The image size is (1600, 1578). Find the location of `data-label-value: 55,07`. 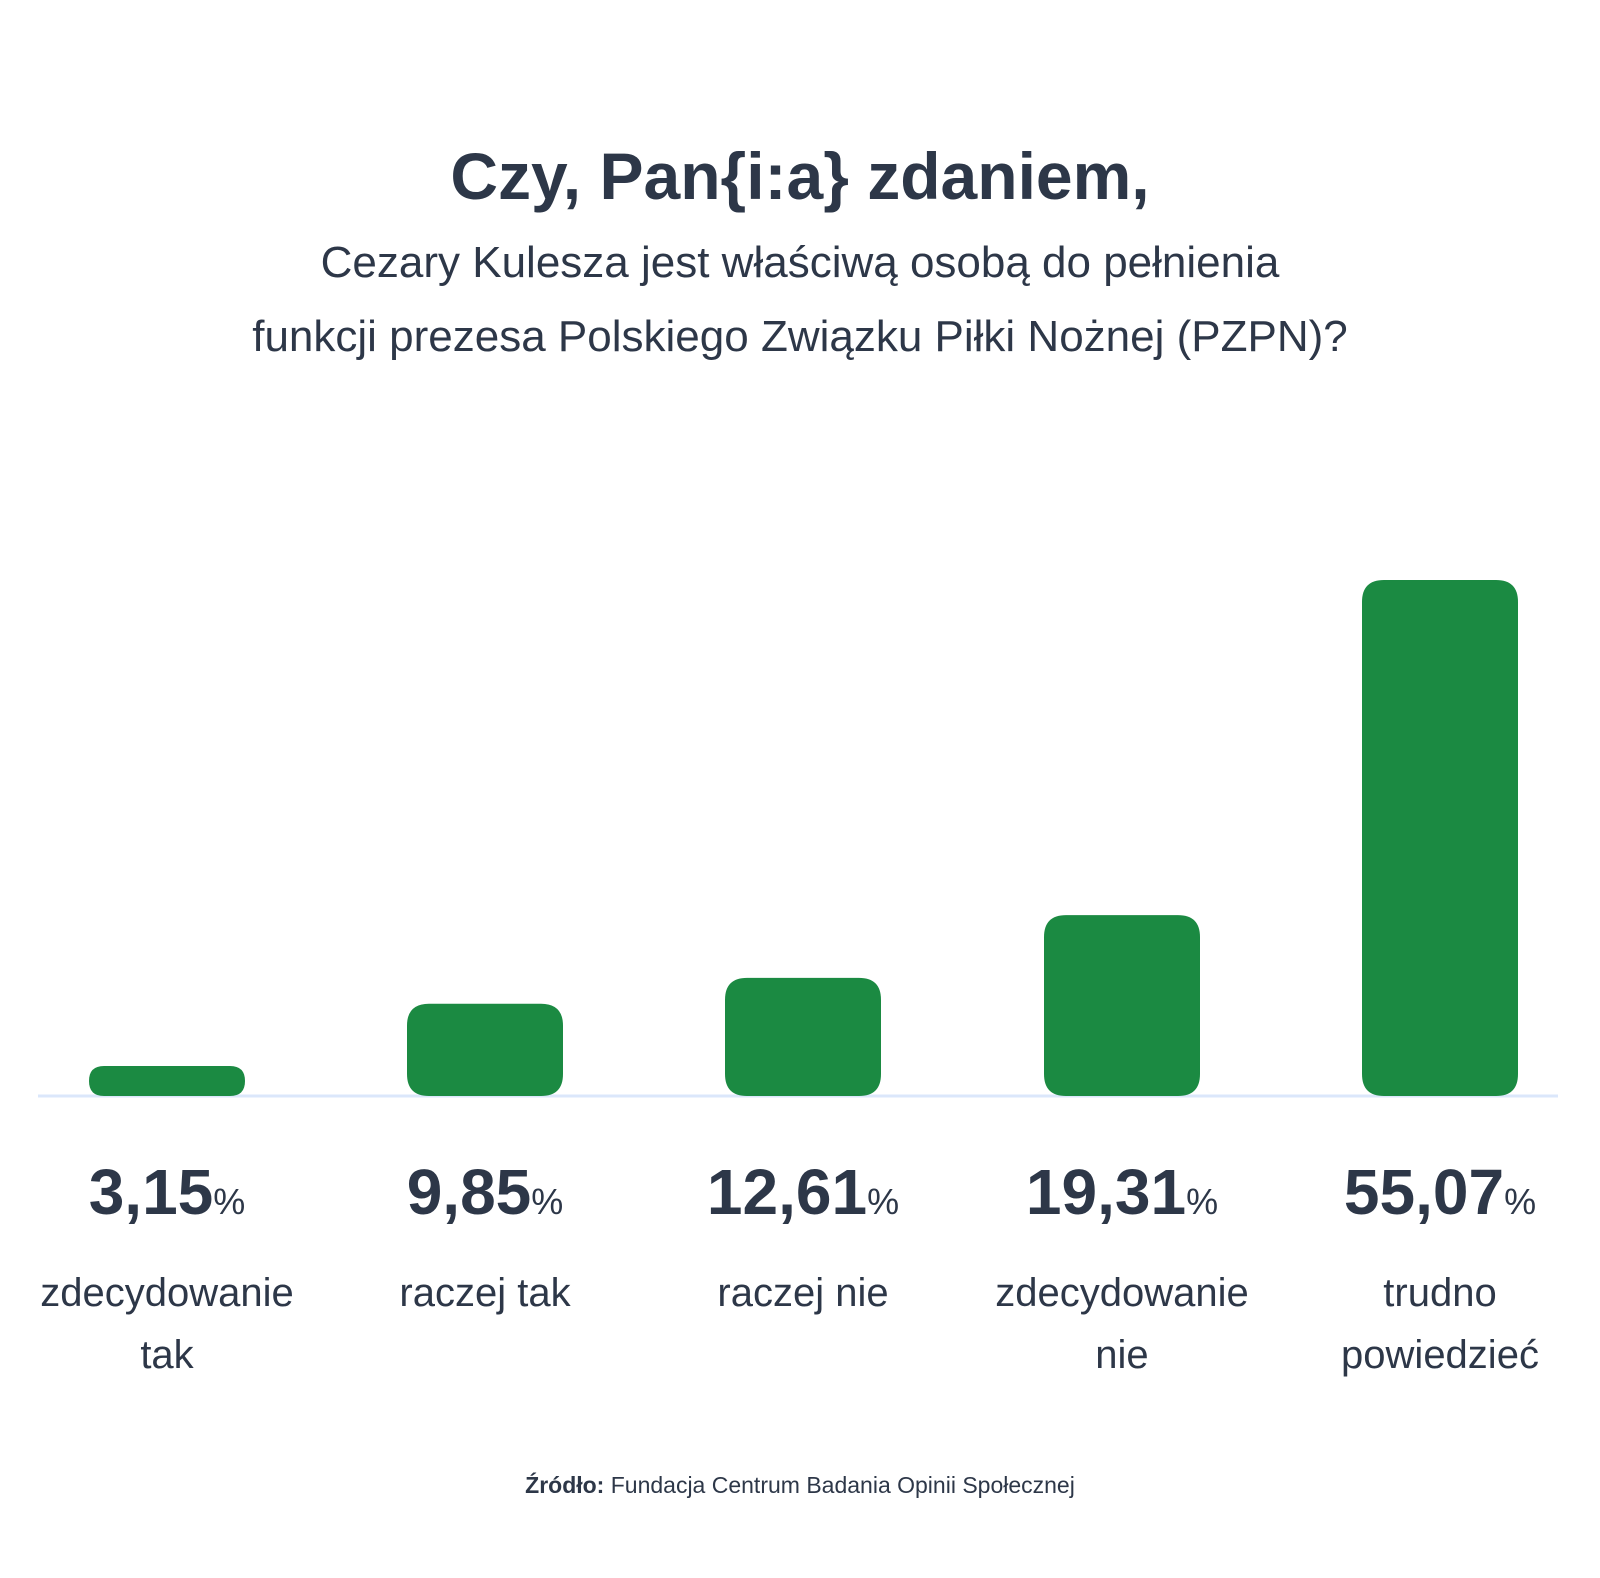

data-label-value: 55,07 is located at coordinates (1424, 1192).